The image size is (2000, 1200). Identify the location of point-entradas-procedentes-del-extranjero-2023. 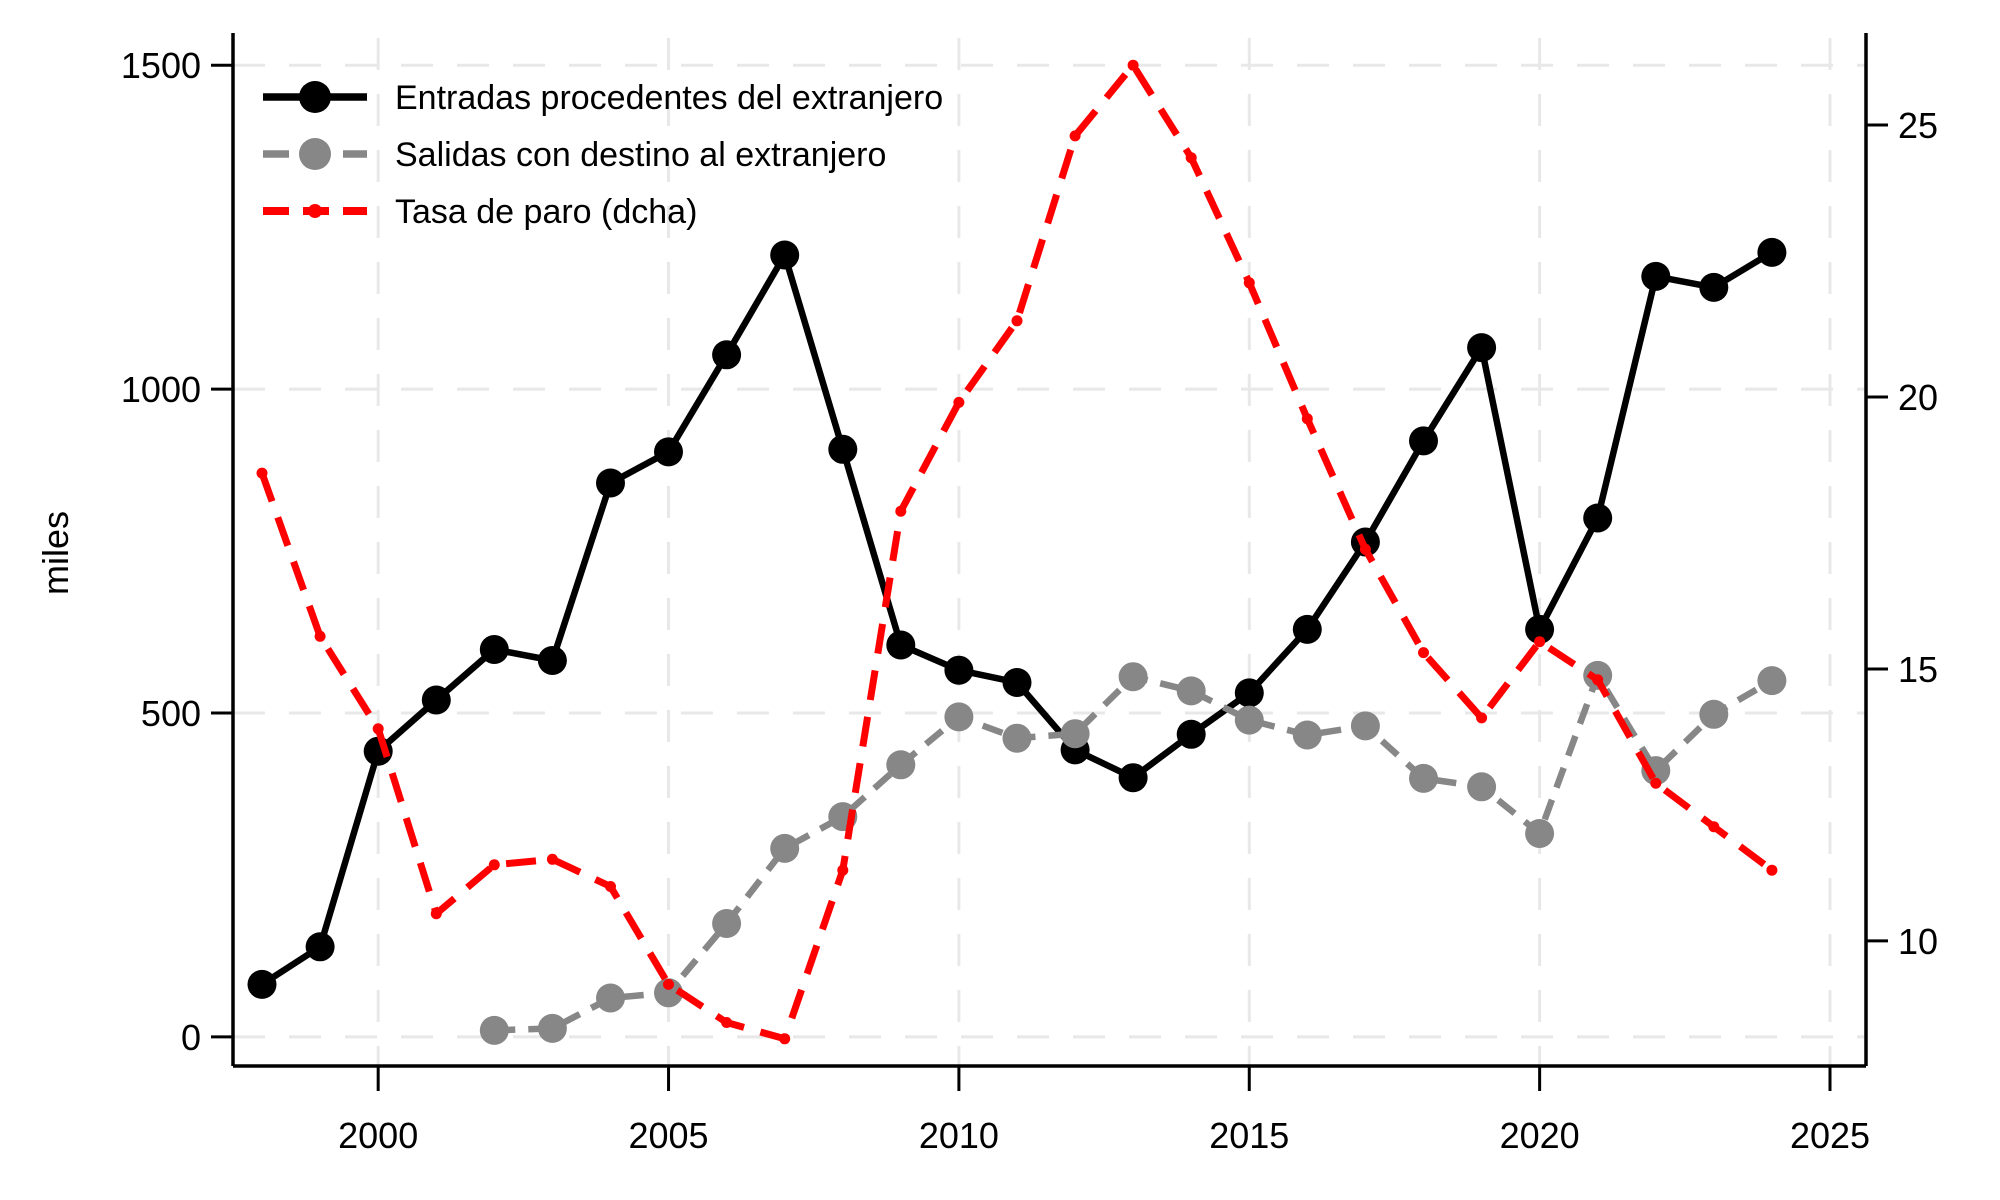
(1714, 287).